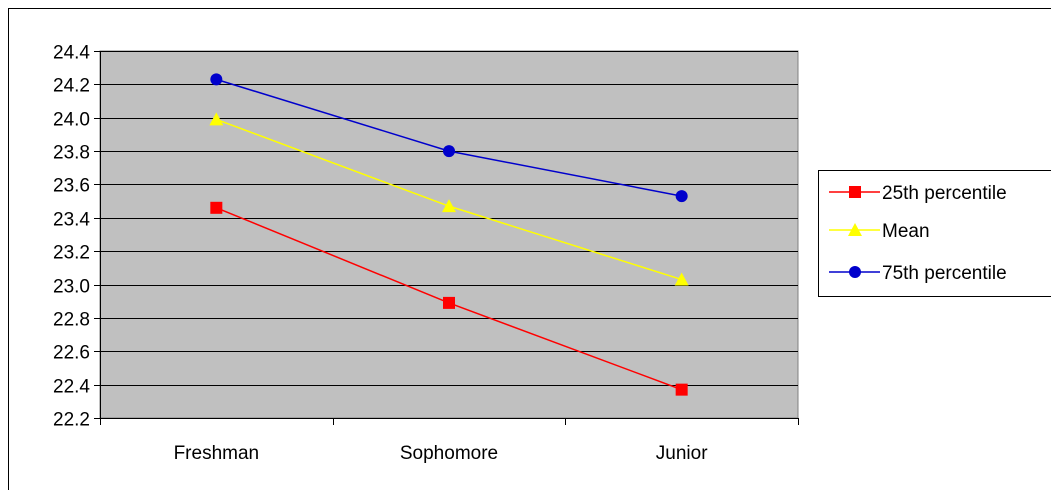 This screenshot has height=490, width=1051. What do you see at coordinates (71, 353) in the screenshot?
I see `y-tick-label: 22.6` at bounding box center [71, 353].